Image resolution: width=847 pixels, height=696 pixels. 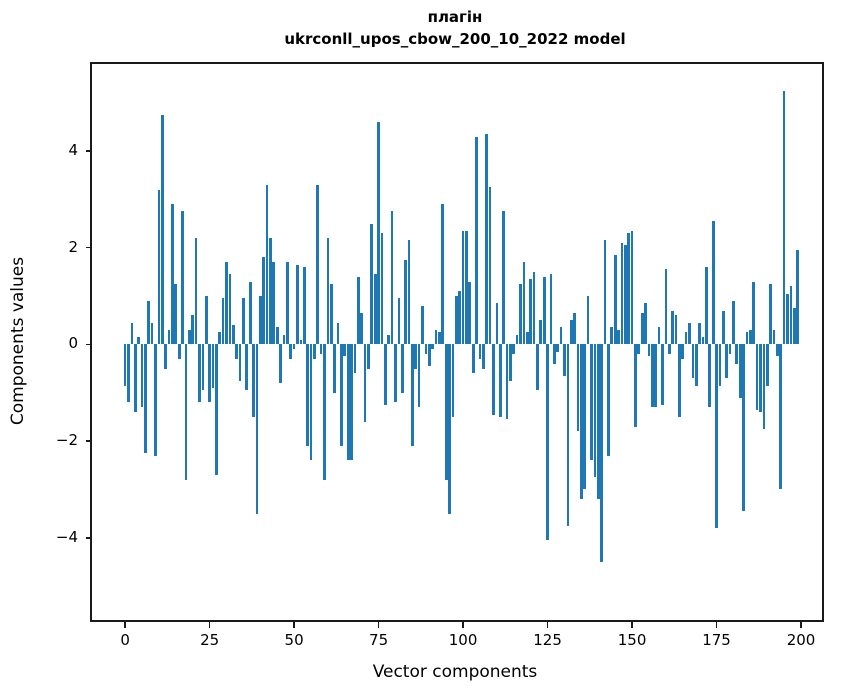 What do you see at coordinates (455, 39) in the screenshot?
I see `chart-subtitle: ukrconll_upos_cbow_200_10_2022 model` at bounding box center [455, 39].